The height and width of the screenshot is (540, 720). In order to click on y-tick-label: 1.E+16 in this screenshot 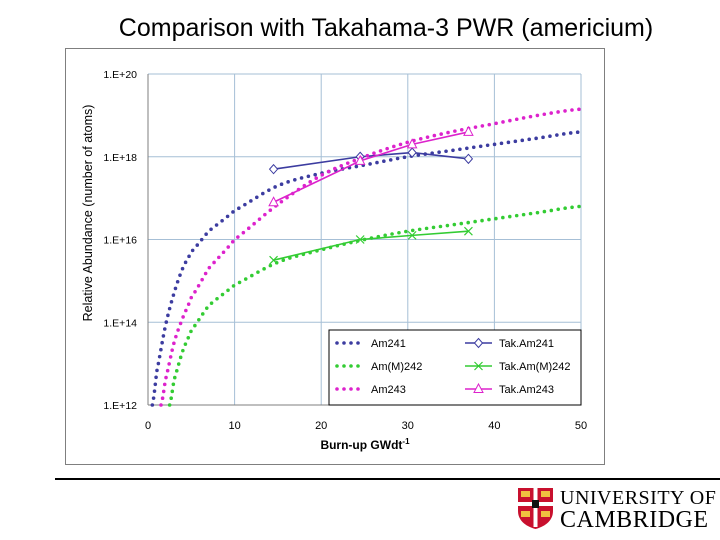, I will do `click(120, 241)`.